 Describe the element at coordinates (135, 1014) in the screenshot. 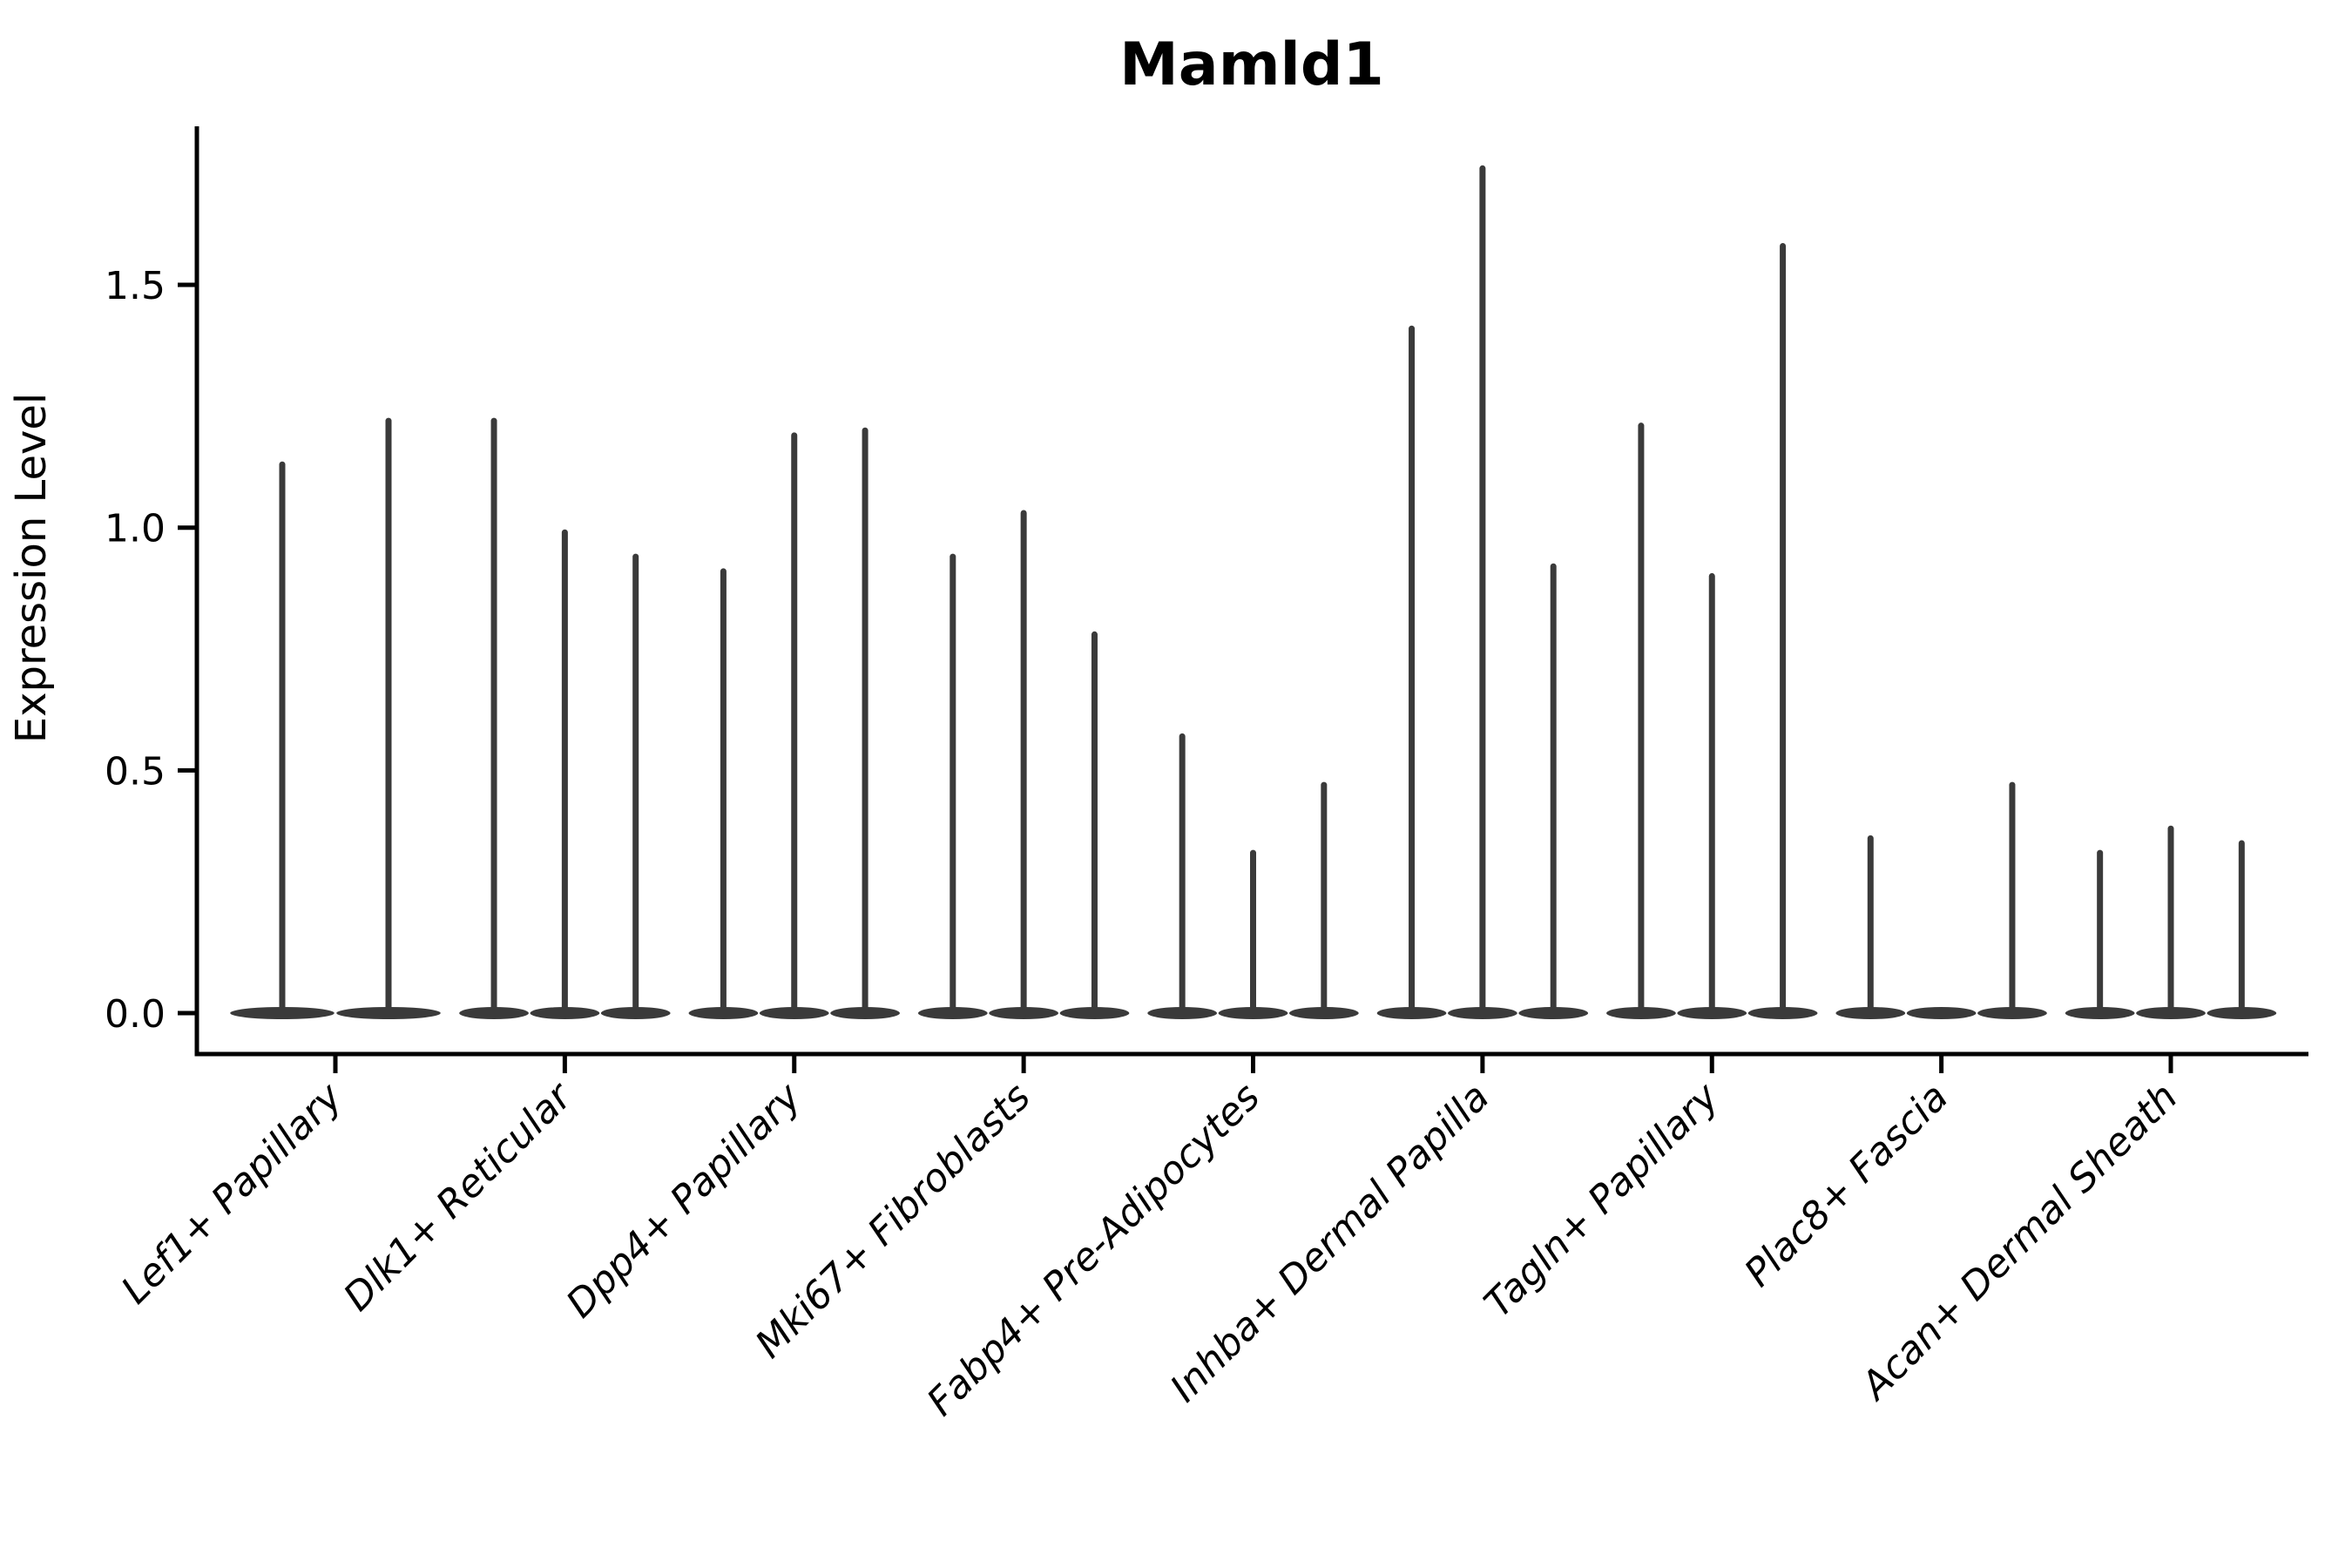

I see `y-tick-label: 0.0` at that location.